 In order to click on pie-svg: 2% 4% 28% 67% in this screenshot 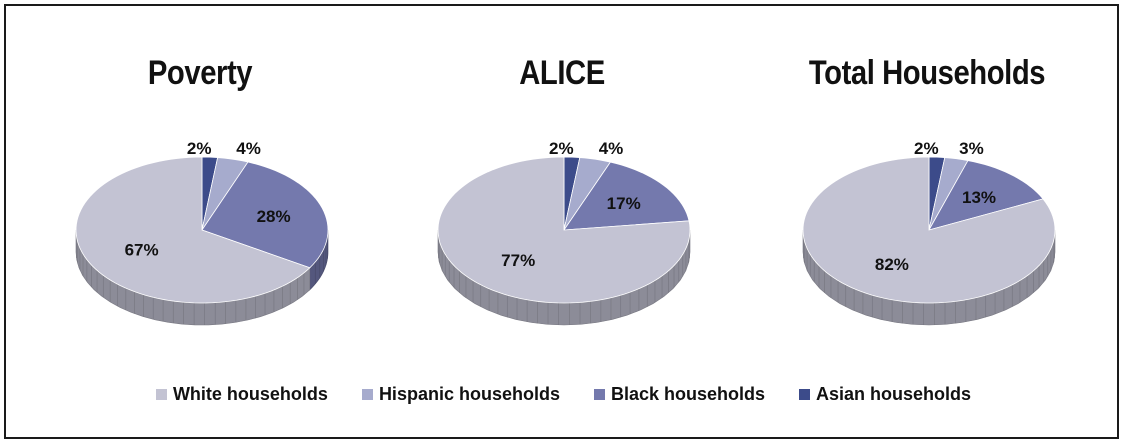, I will do `click(202, 232)`.